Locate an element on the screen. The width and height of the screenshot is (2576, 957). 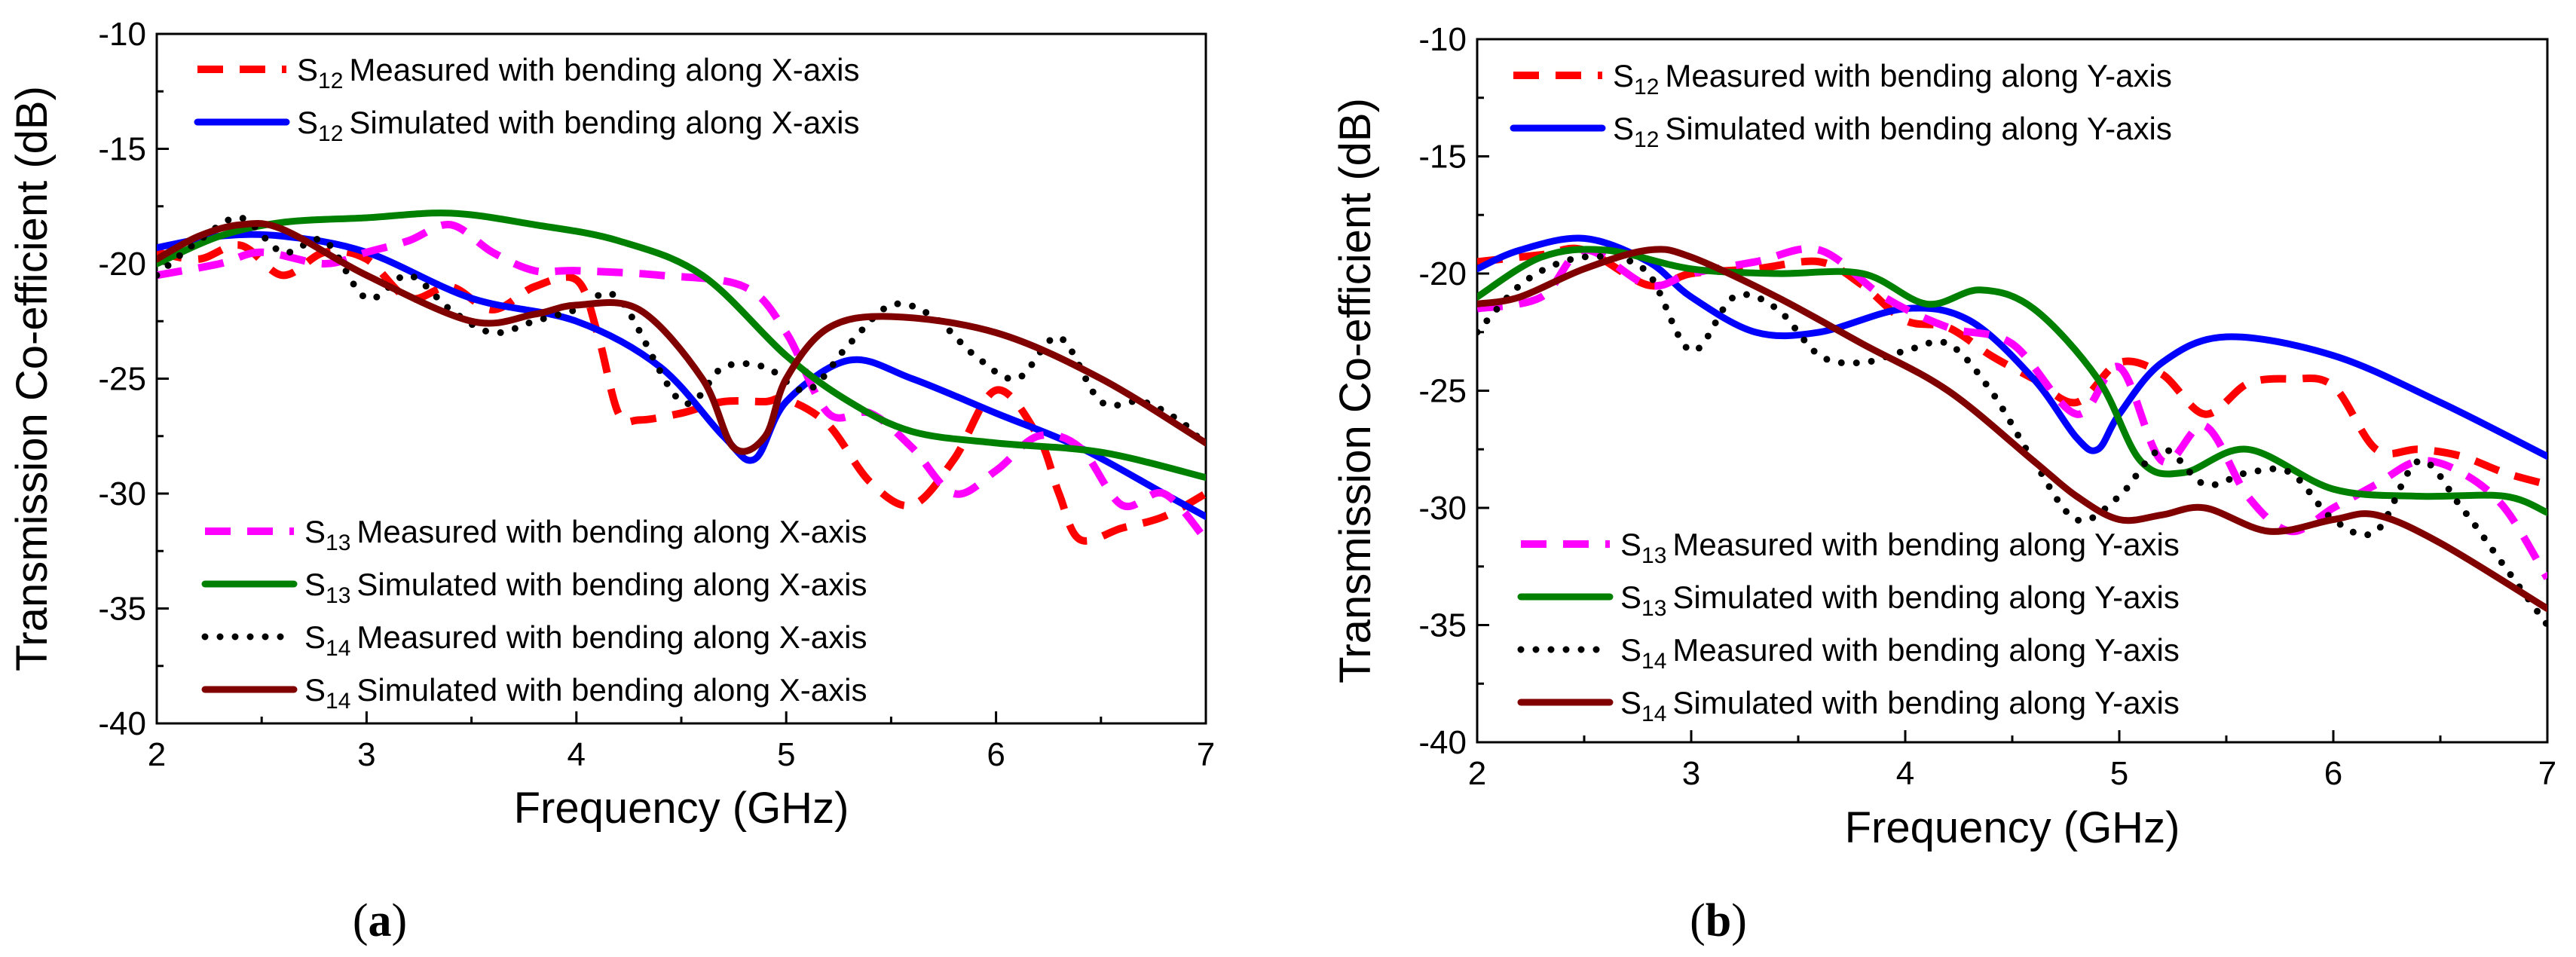
legend-entry-s14m: S14 Measured with bending along X-axis is located at coordinates (534, 640).